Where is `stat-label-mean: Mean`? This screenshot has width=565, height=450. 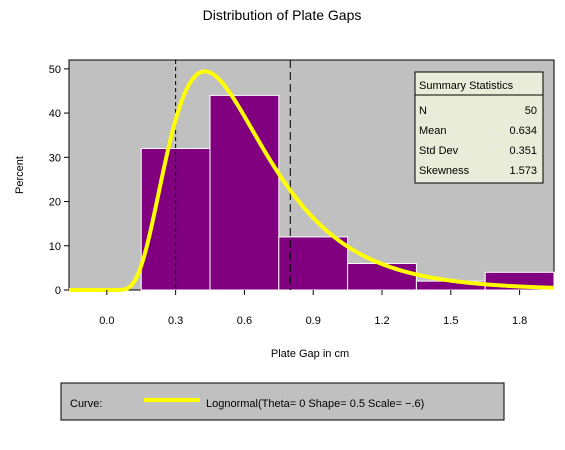 stat-label-mean: Mean is located at coordinates (433, 131).